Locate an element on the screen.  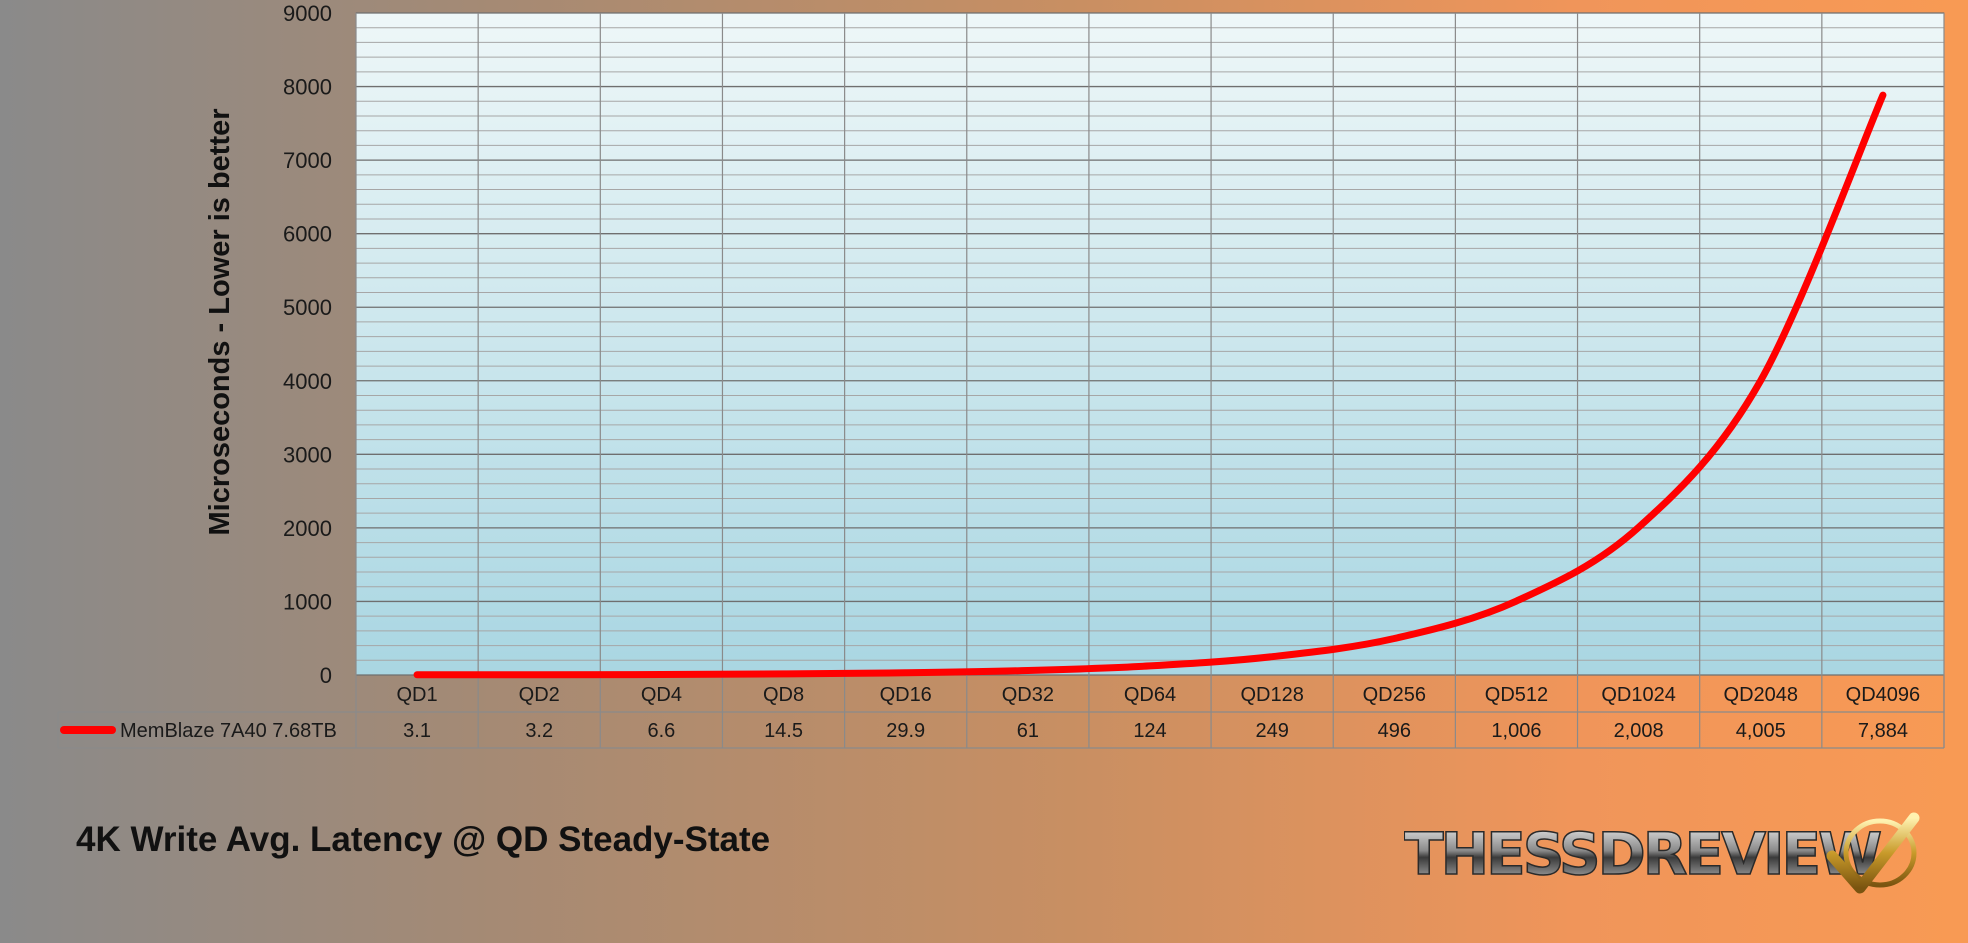
x-tick-label: QD16 is located at coordinates (906, 695).